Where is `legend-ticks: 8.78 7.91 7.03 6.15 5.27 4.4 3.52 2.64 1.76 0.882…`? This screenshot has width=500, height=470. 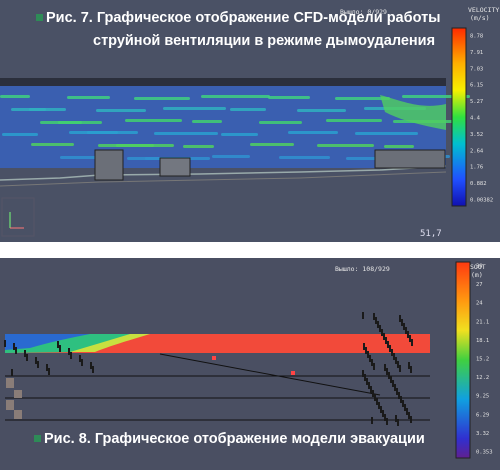
legend-ticks: 8.78 7.91 7.03 6.15 5.27 4.4 3.52 2.64 1.76 0.882… is located at coordinates (481, 119).